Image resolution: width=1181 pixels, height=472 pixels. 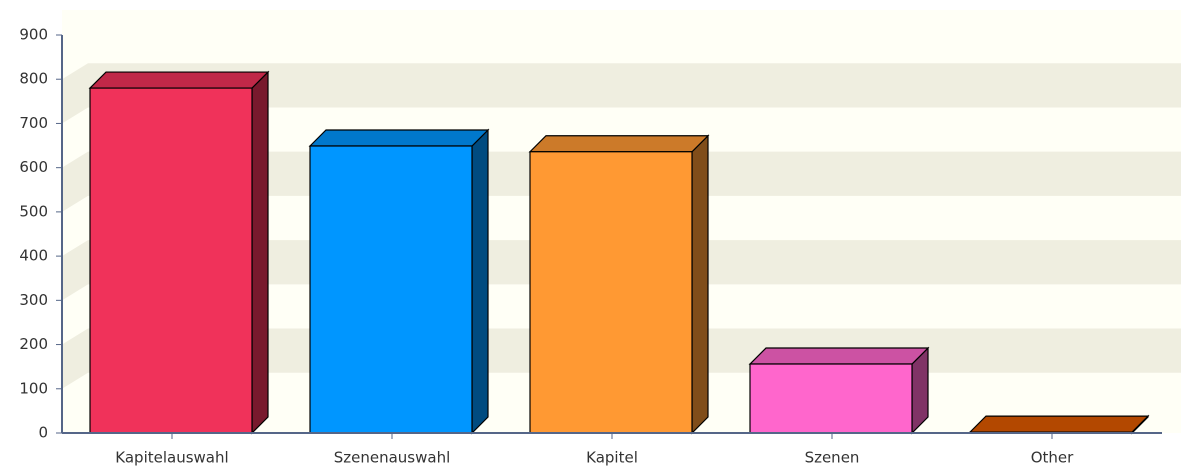 What do you see at coordinates (33, 388) in the screenshot?
I see `y-tick-label: 100` at bounding box center [33, 388].